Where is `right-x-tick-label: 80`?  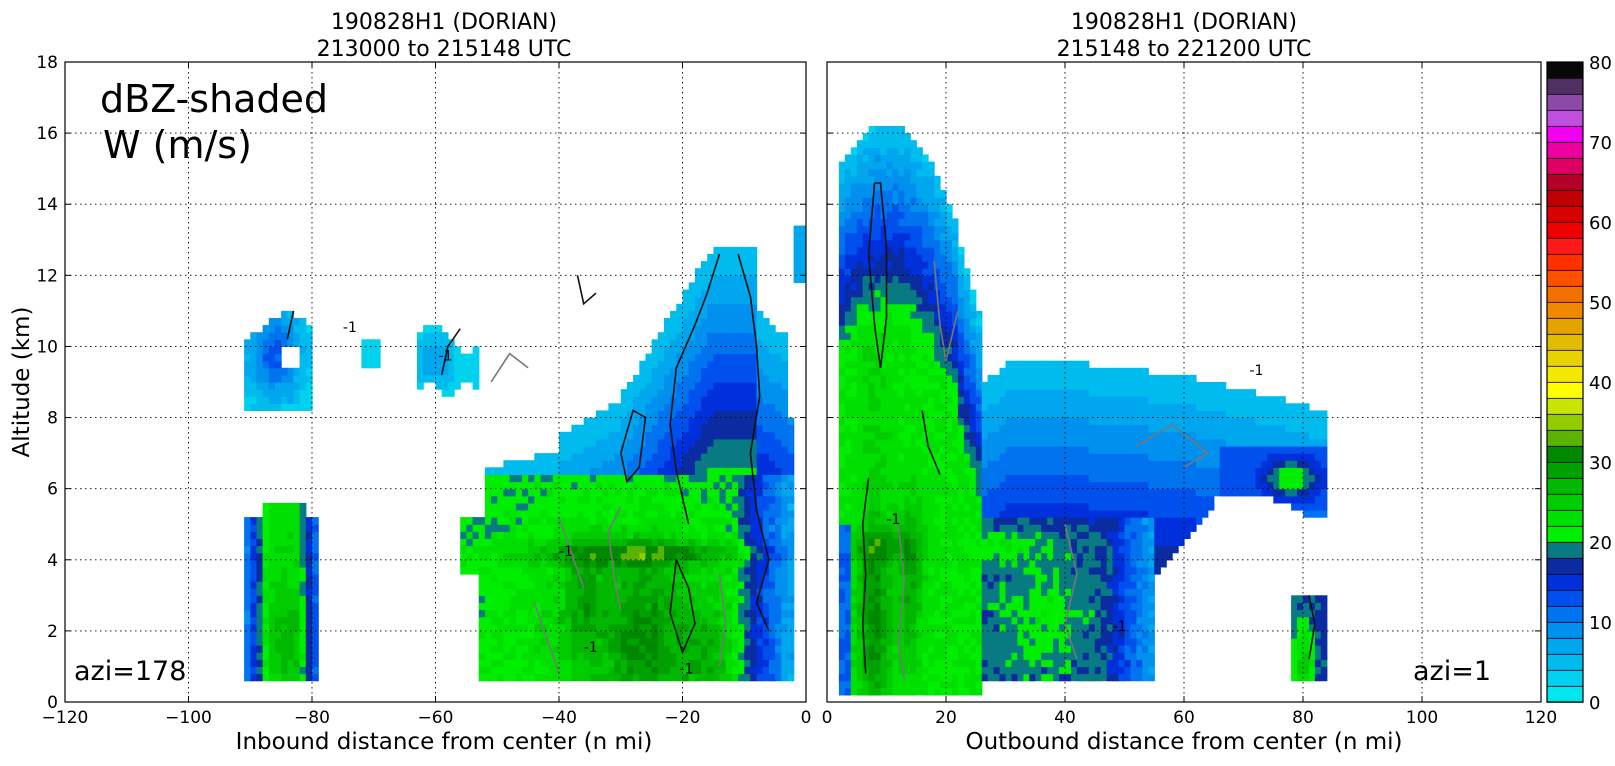 right-x-tick-label: 80 is located at coordinates (1303, 718).